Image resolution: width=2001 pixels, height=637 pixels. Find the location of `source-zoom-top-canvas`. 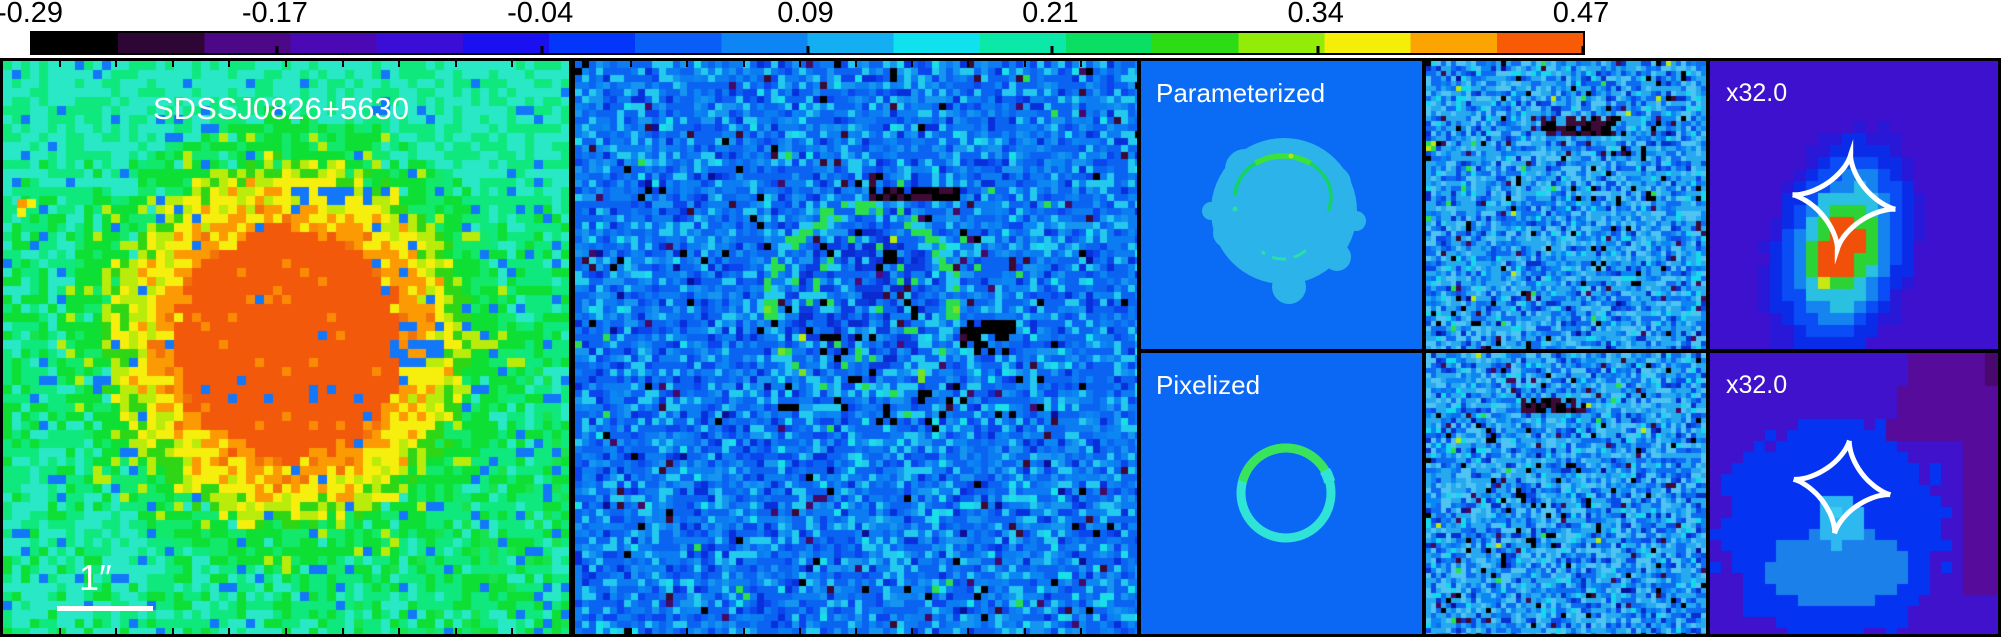

source-zoom-top-canvas is located at coordinates (1854, 205).